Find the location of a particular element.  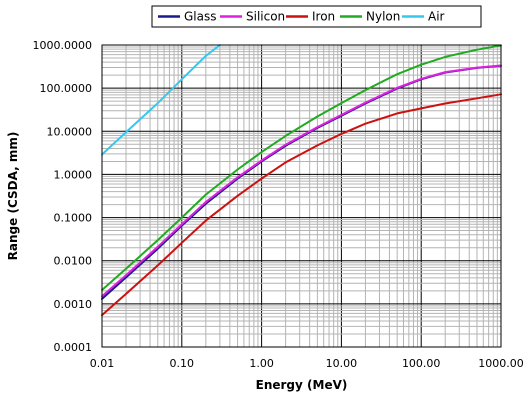

y-tick-label: 0.0010 is located at coordinates (73, 304).